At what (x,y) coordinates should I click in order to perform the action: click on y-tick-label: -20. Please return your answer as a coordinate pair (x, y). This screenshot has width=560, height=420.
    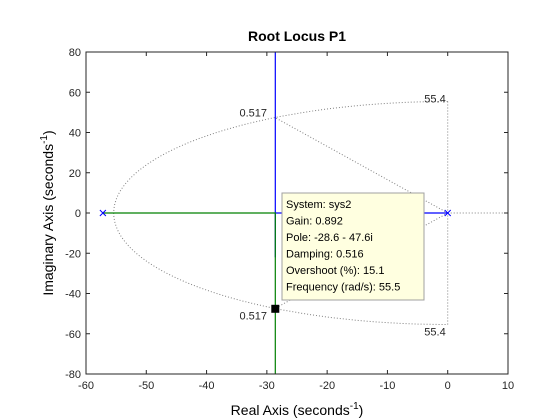
    Looking at the image, I should click on (73, 254).